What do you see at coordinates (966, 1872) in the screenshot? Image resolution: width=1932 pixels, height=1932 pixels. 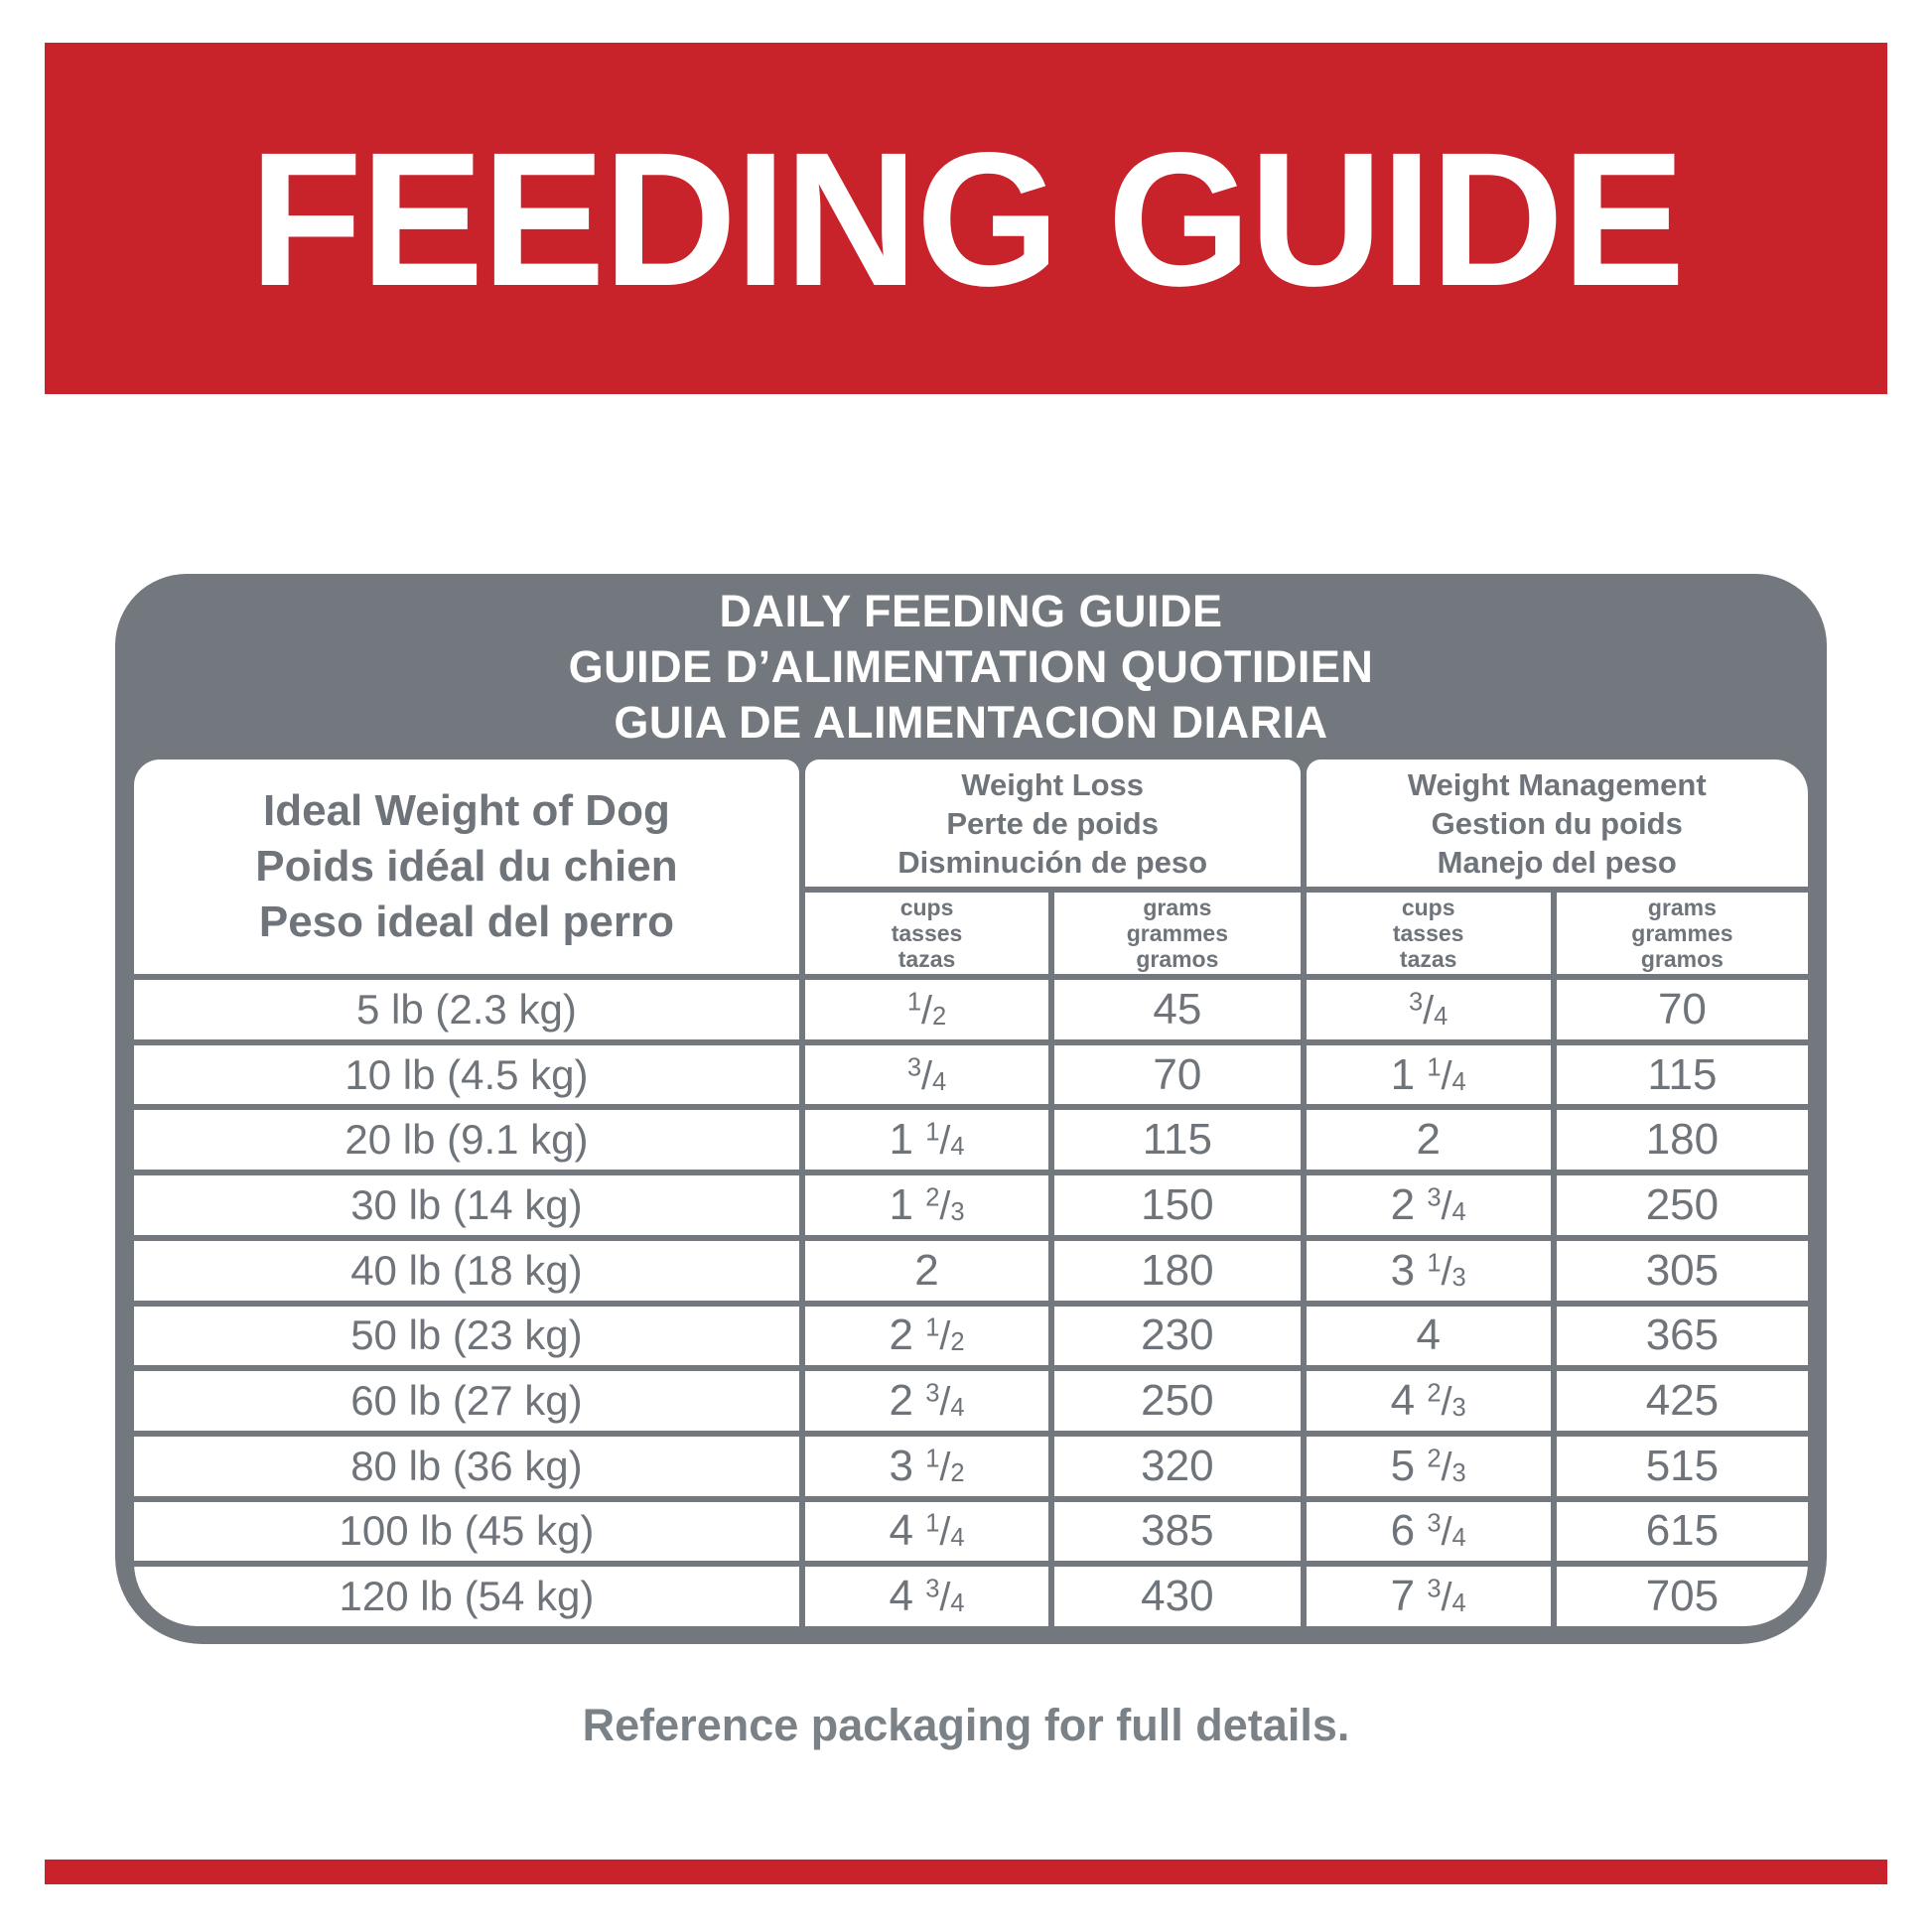 I see `bottom-red-rule` at bounding box center [966, 1872].